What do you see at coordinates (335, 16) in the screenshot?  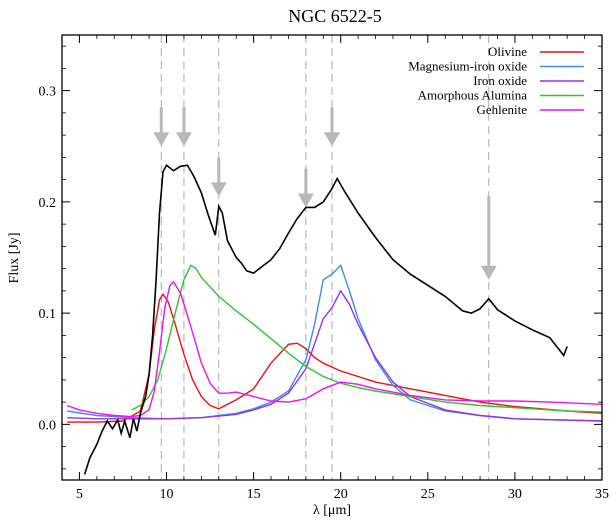 I see `chart-title: NGC 6522-5` at bounding box center [335, 16].